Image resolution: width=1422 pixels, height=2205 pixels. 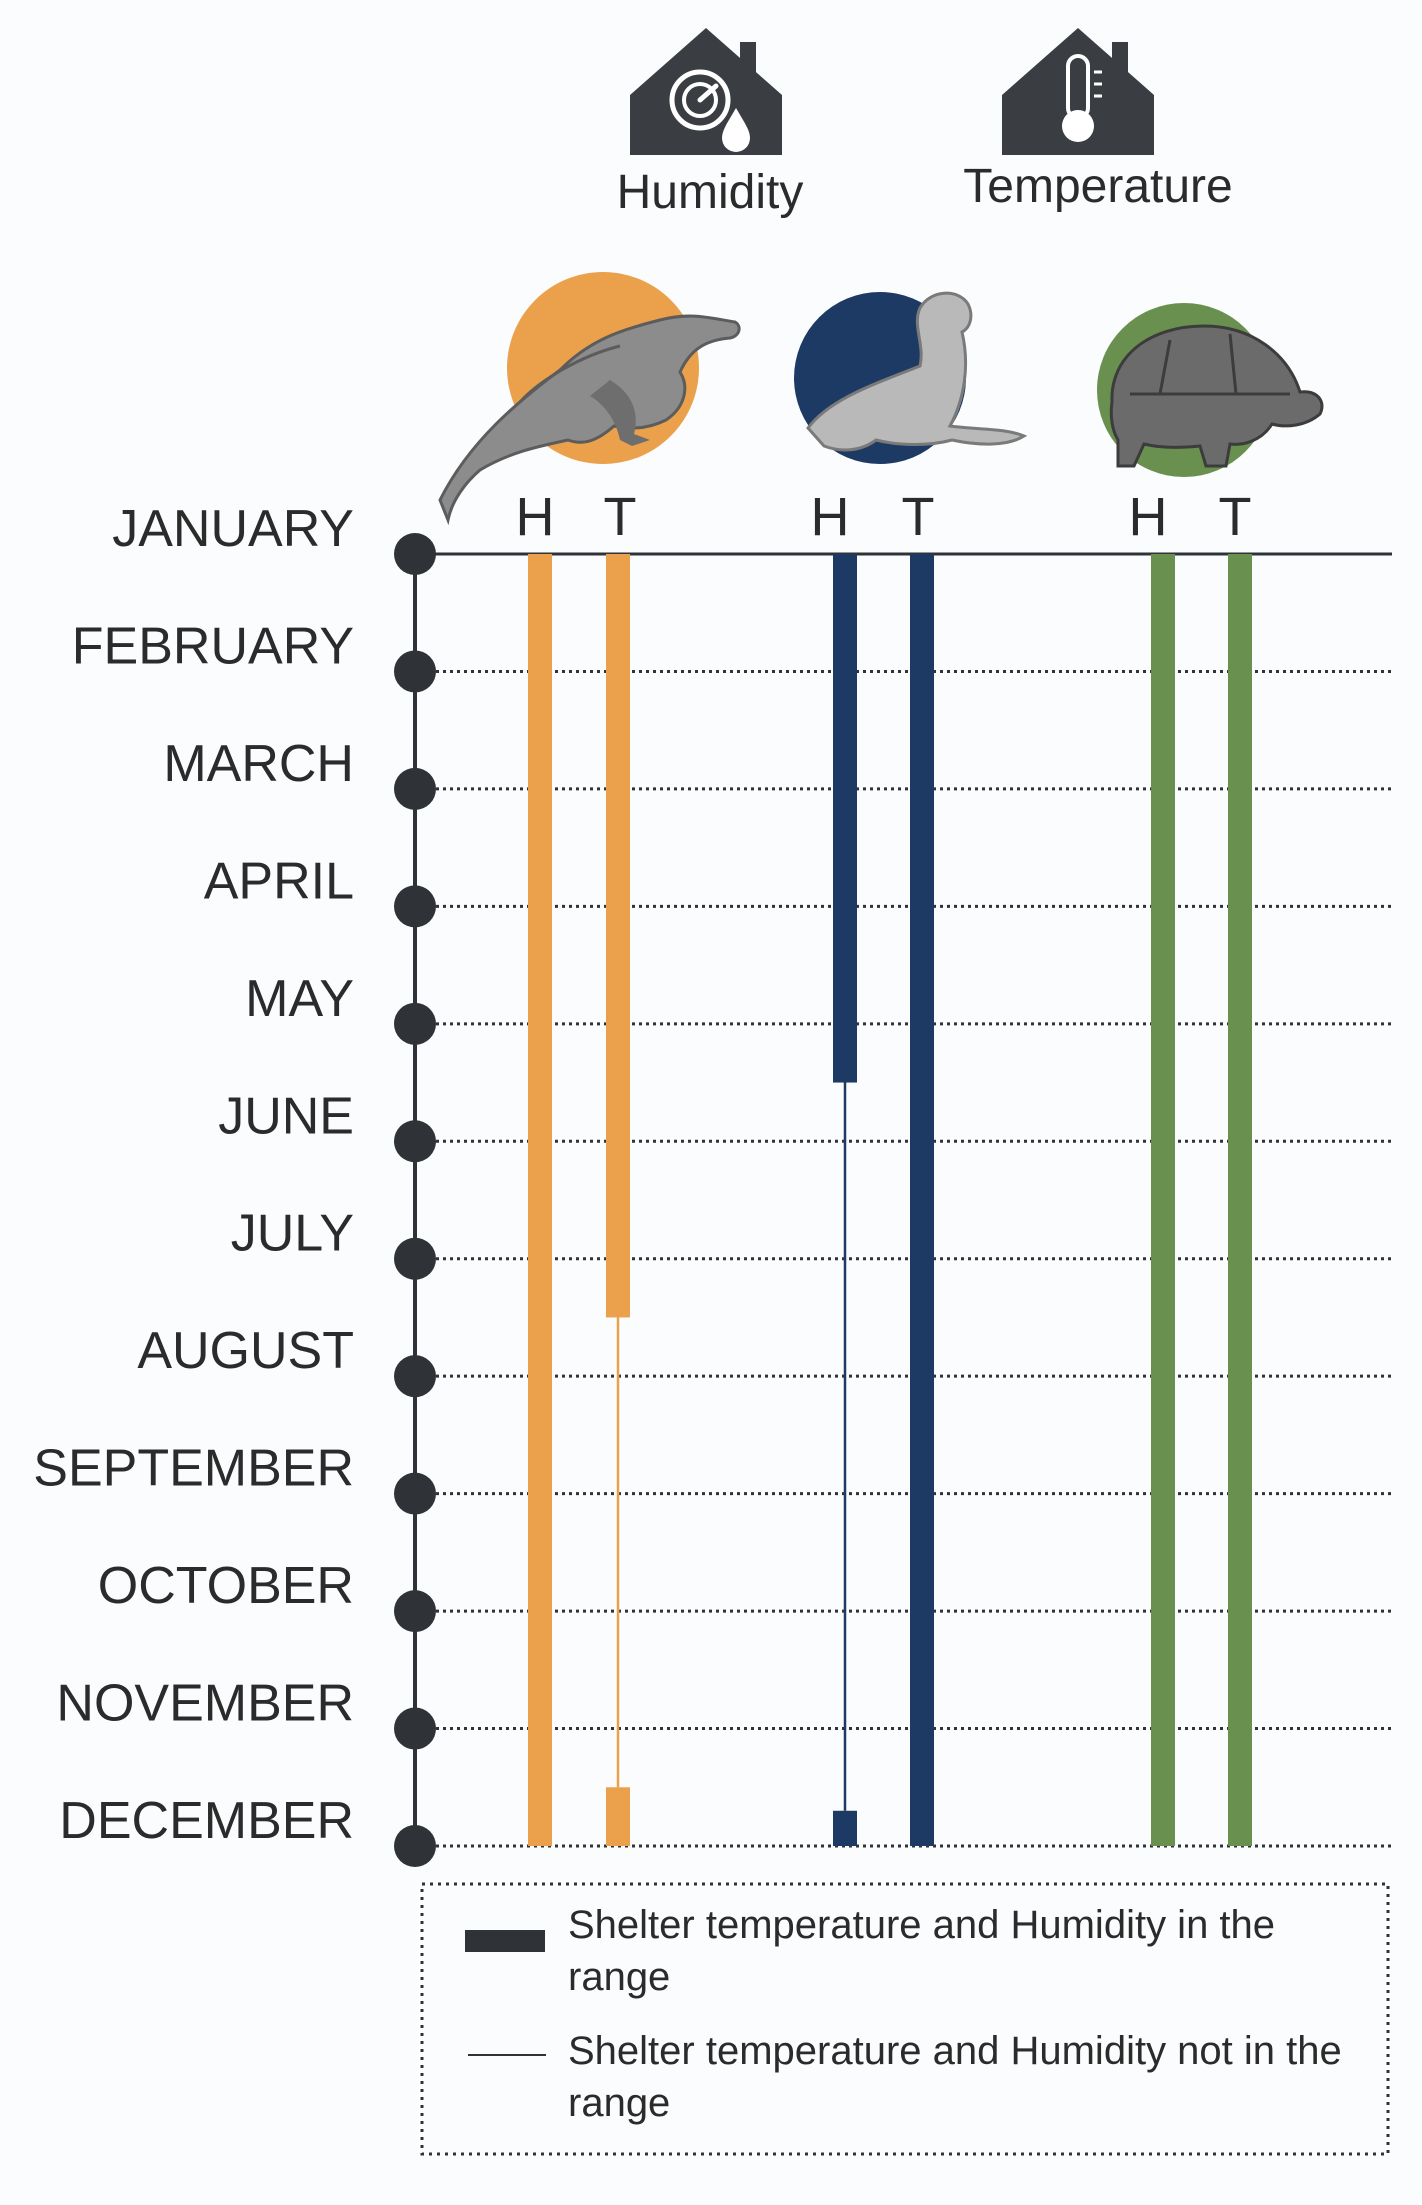 I want to click on humidity-label: Humidity, so click(x=710, y=192).